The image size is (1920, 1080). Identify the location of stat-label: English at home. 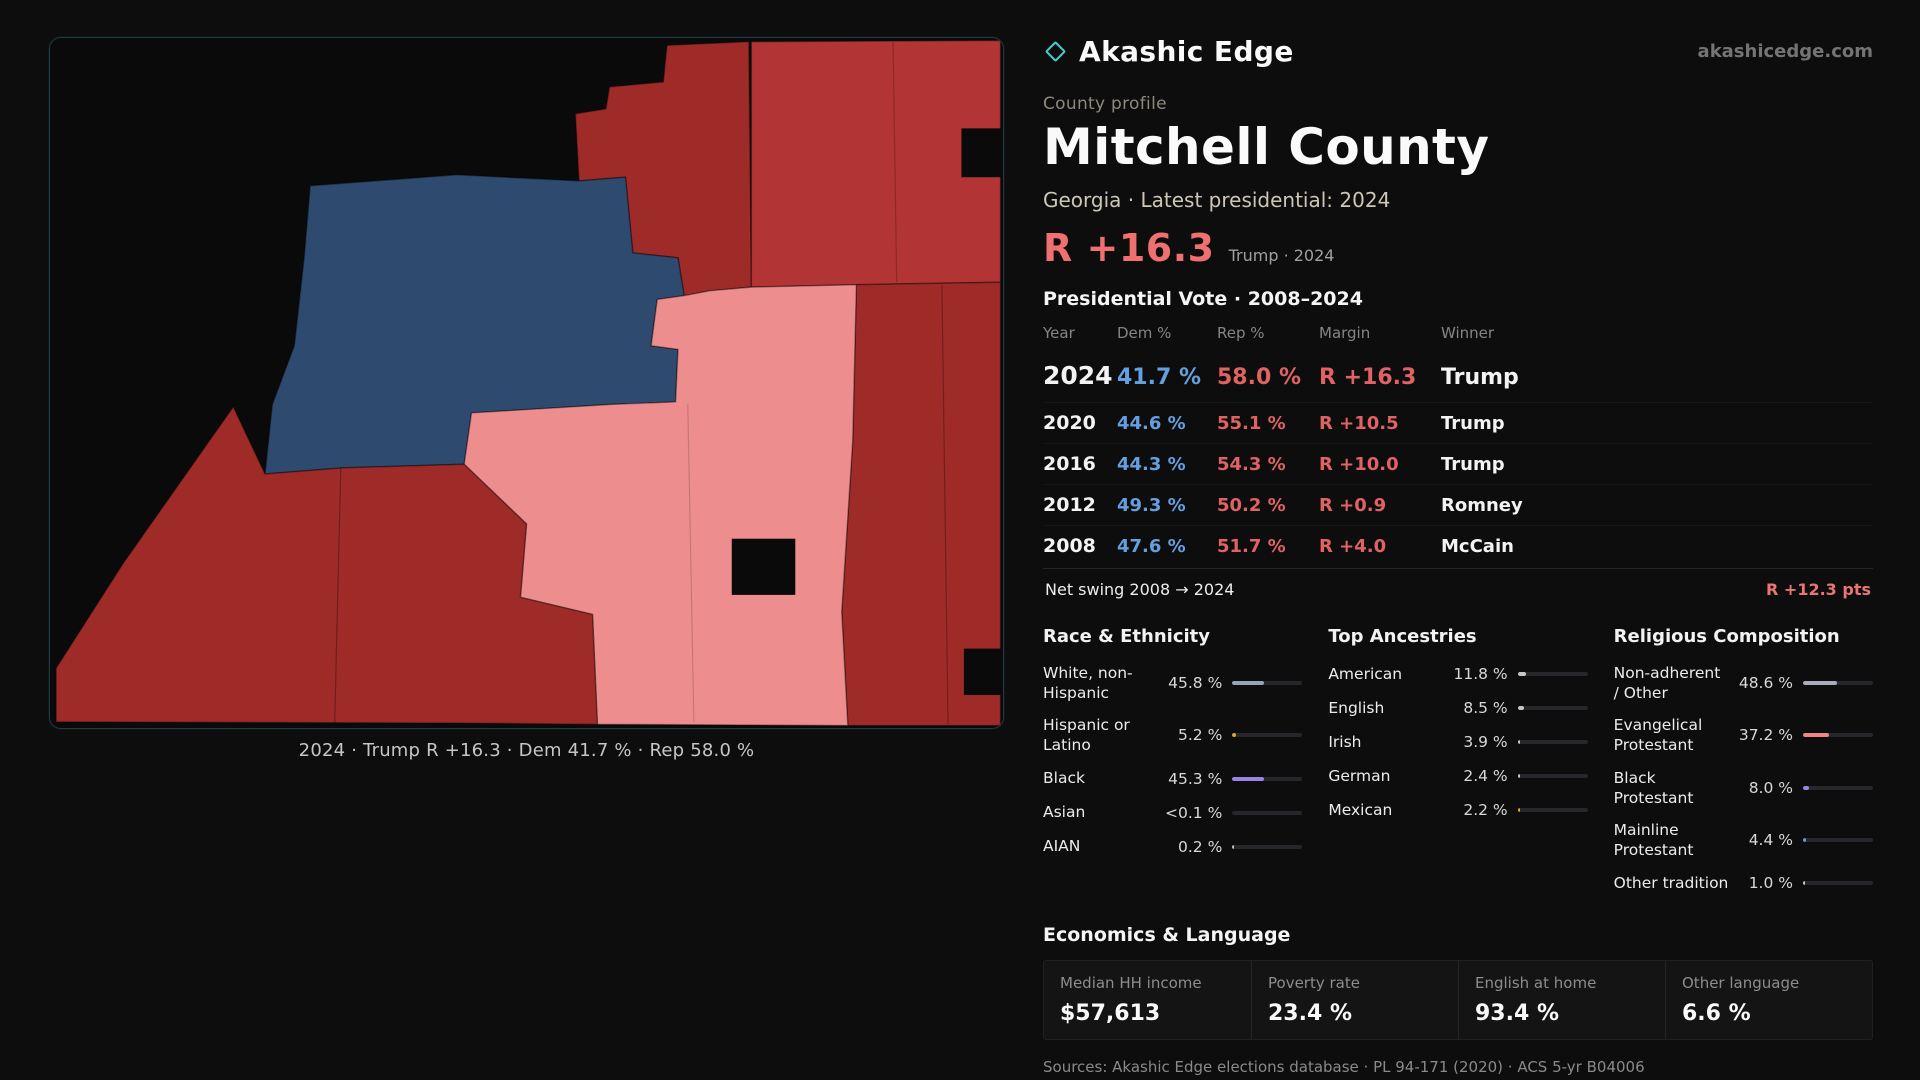
(1536, 983).